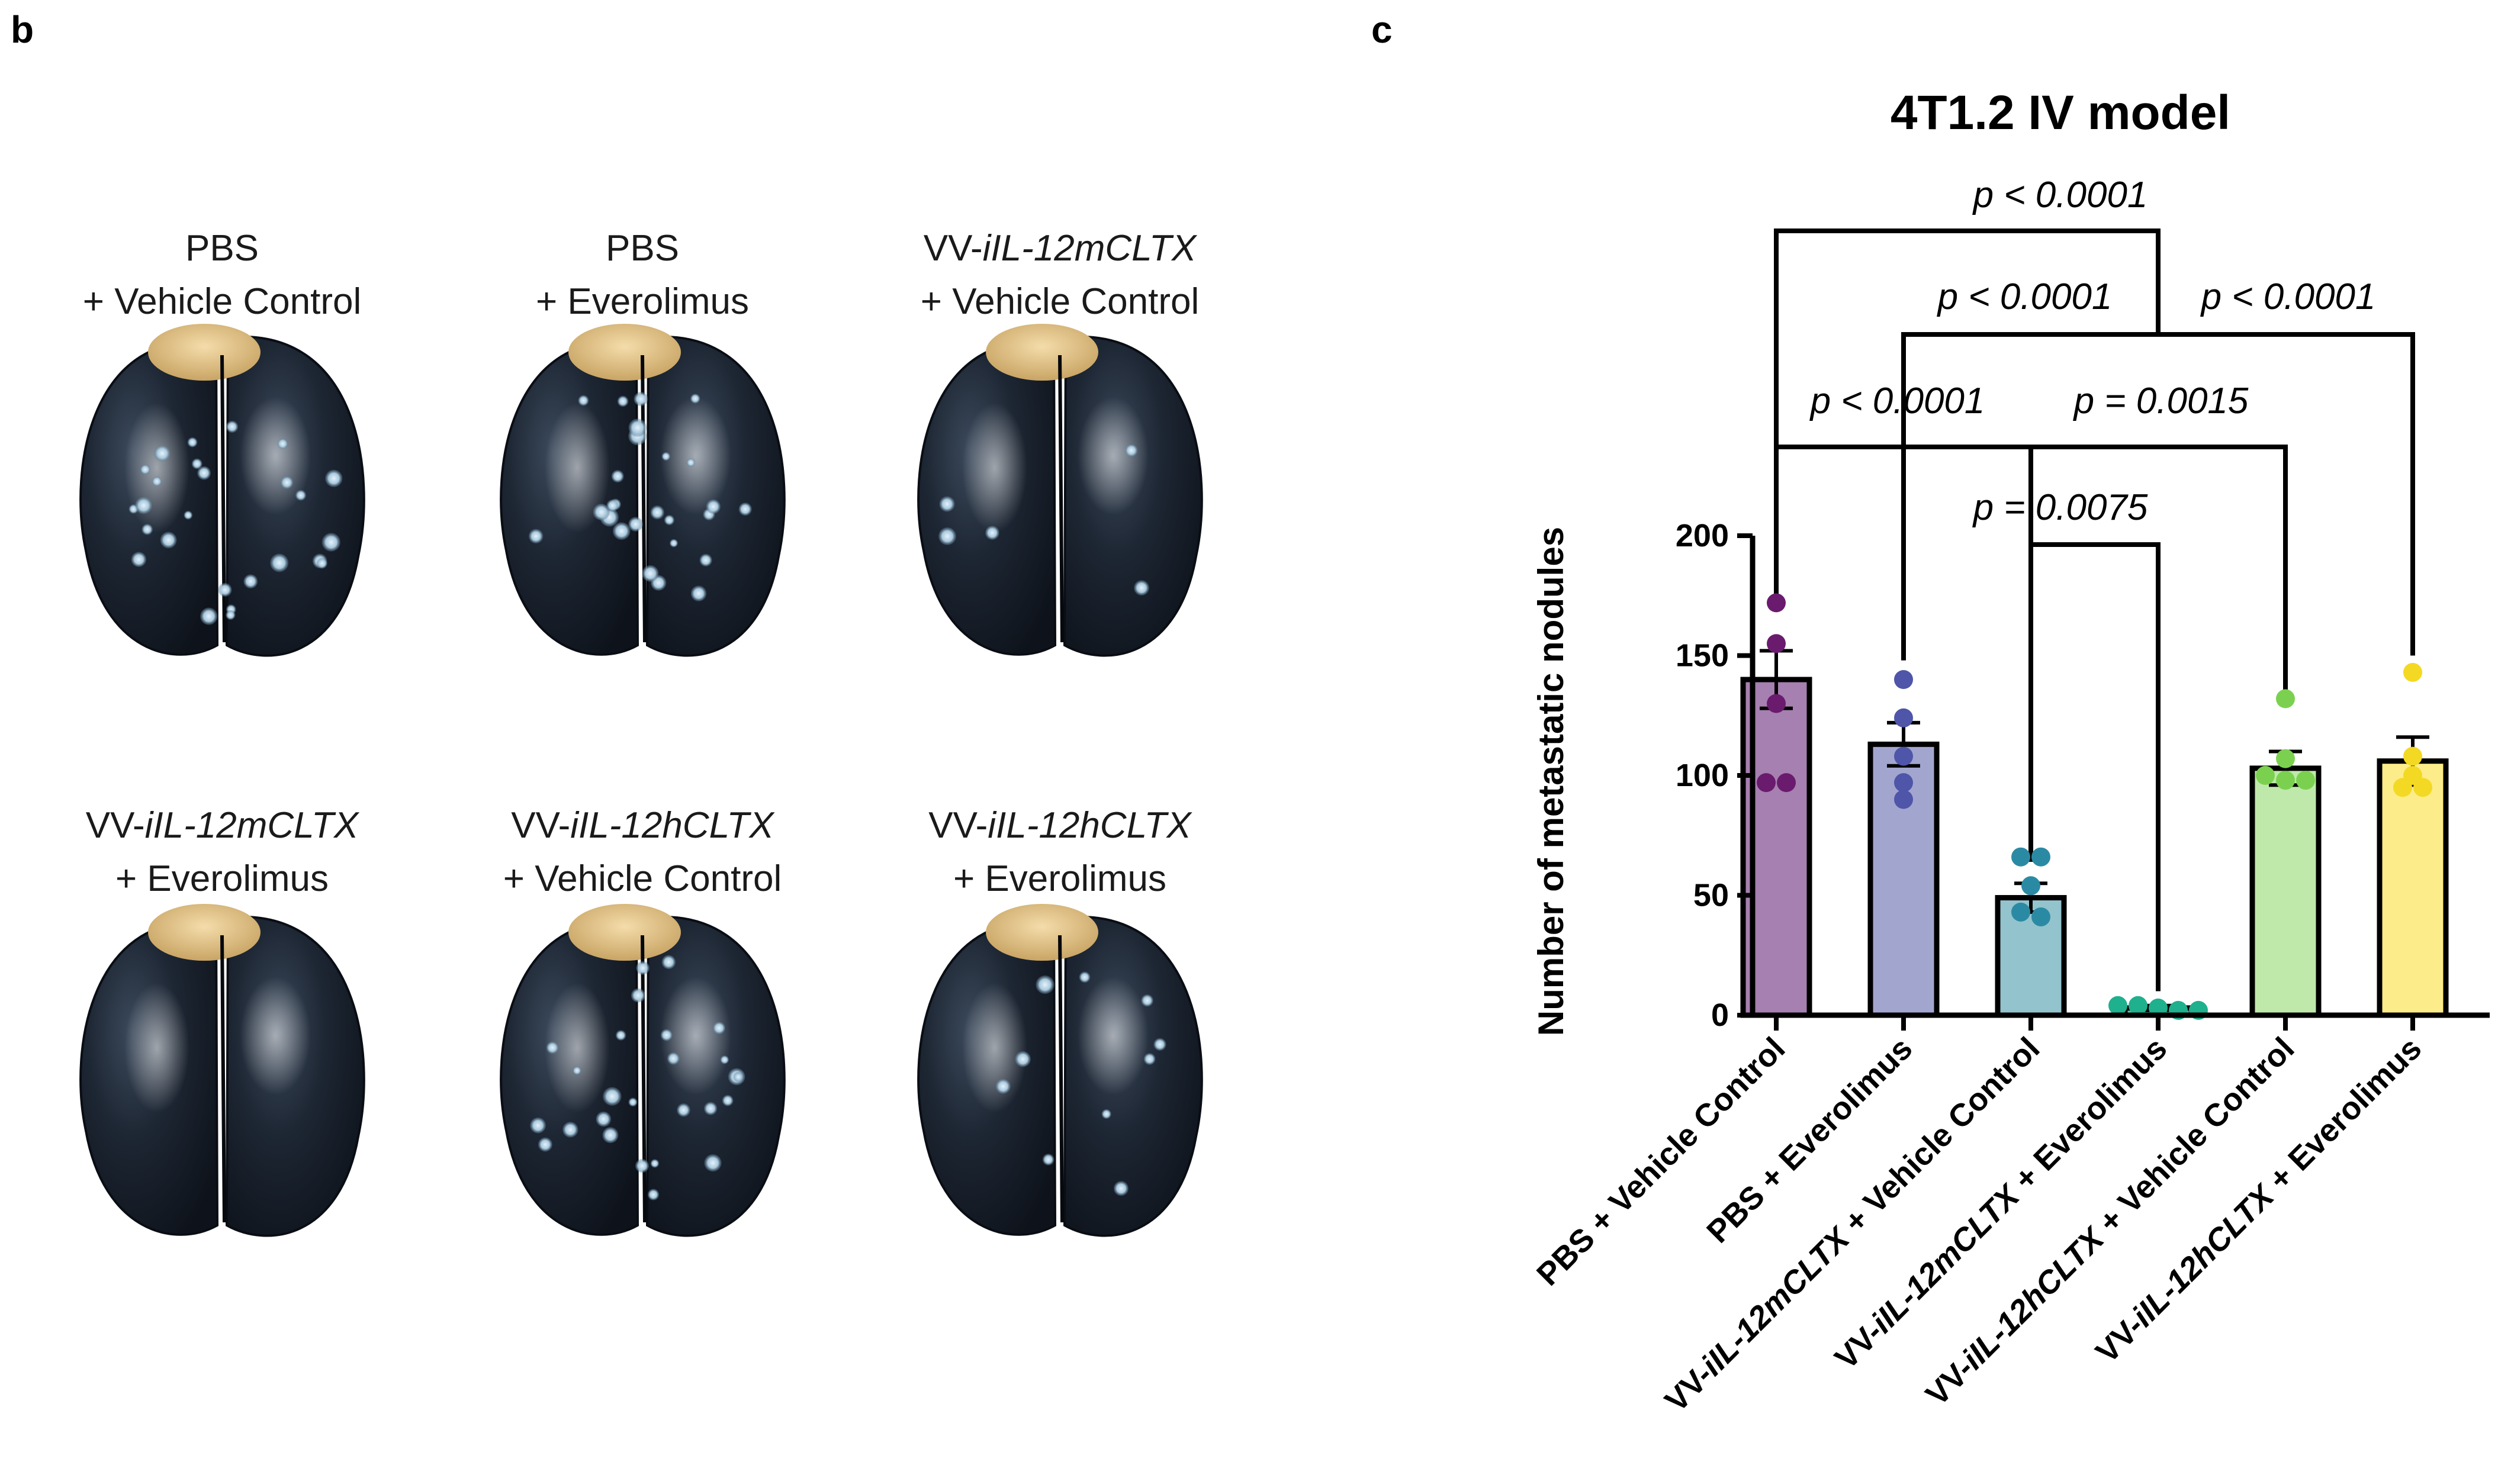  I want to click on y-tick-label: 50, so click(1711, 895).